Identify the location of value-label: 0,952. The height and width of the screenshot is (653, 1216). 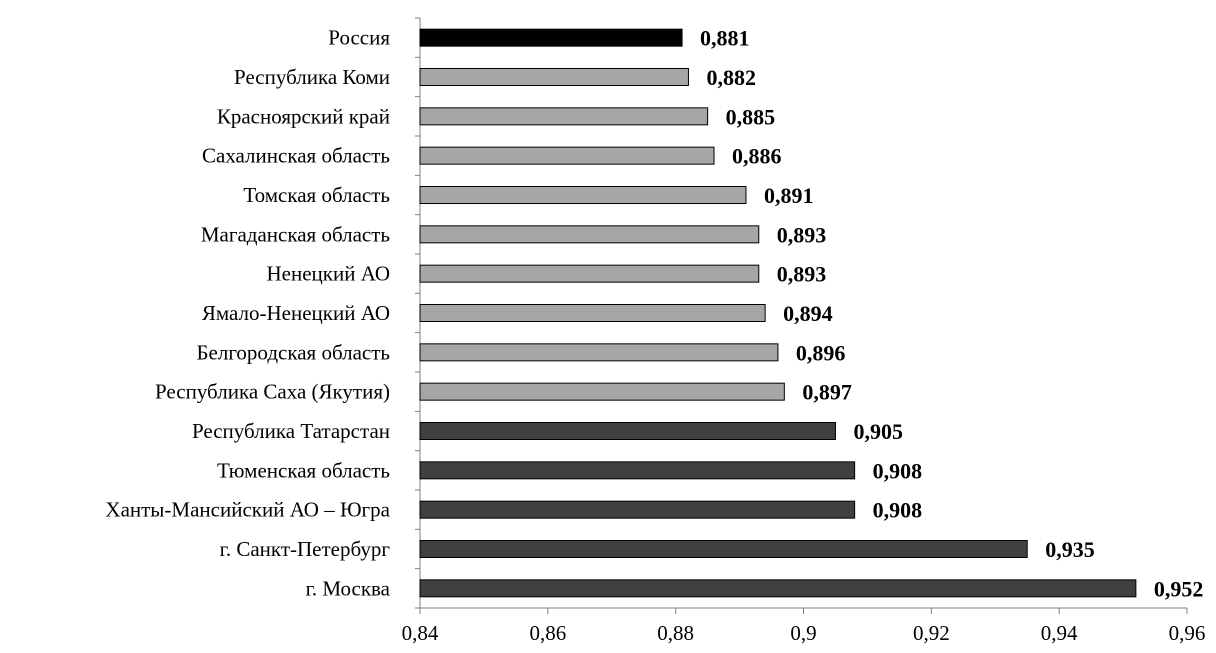
(1179, 588).